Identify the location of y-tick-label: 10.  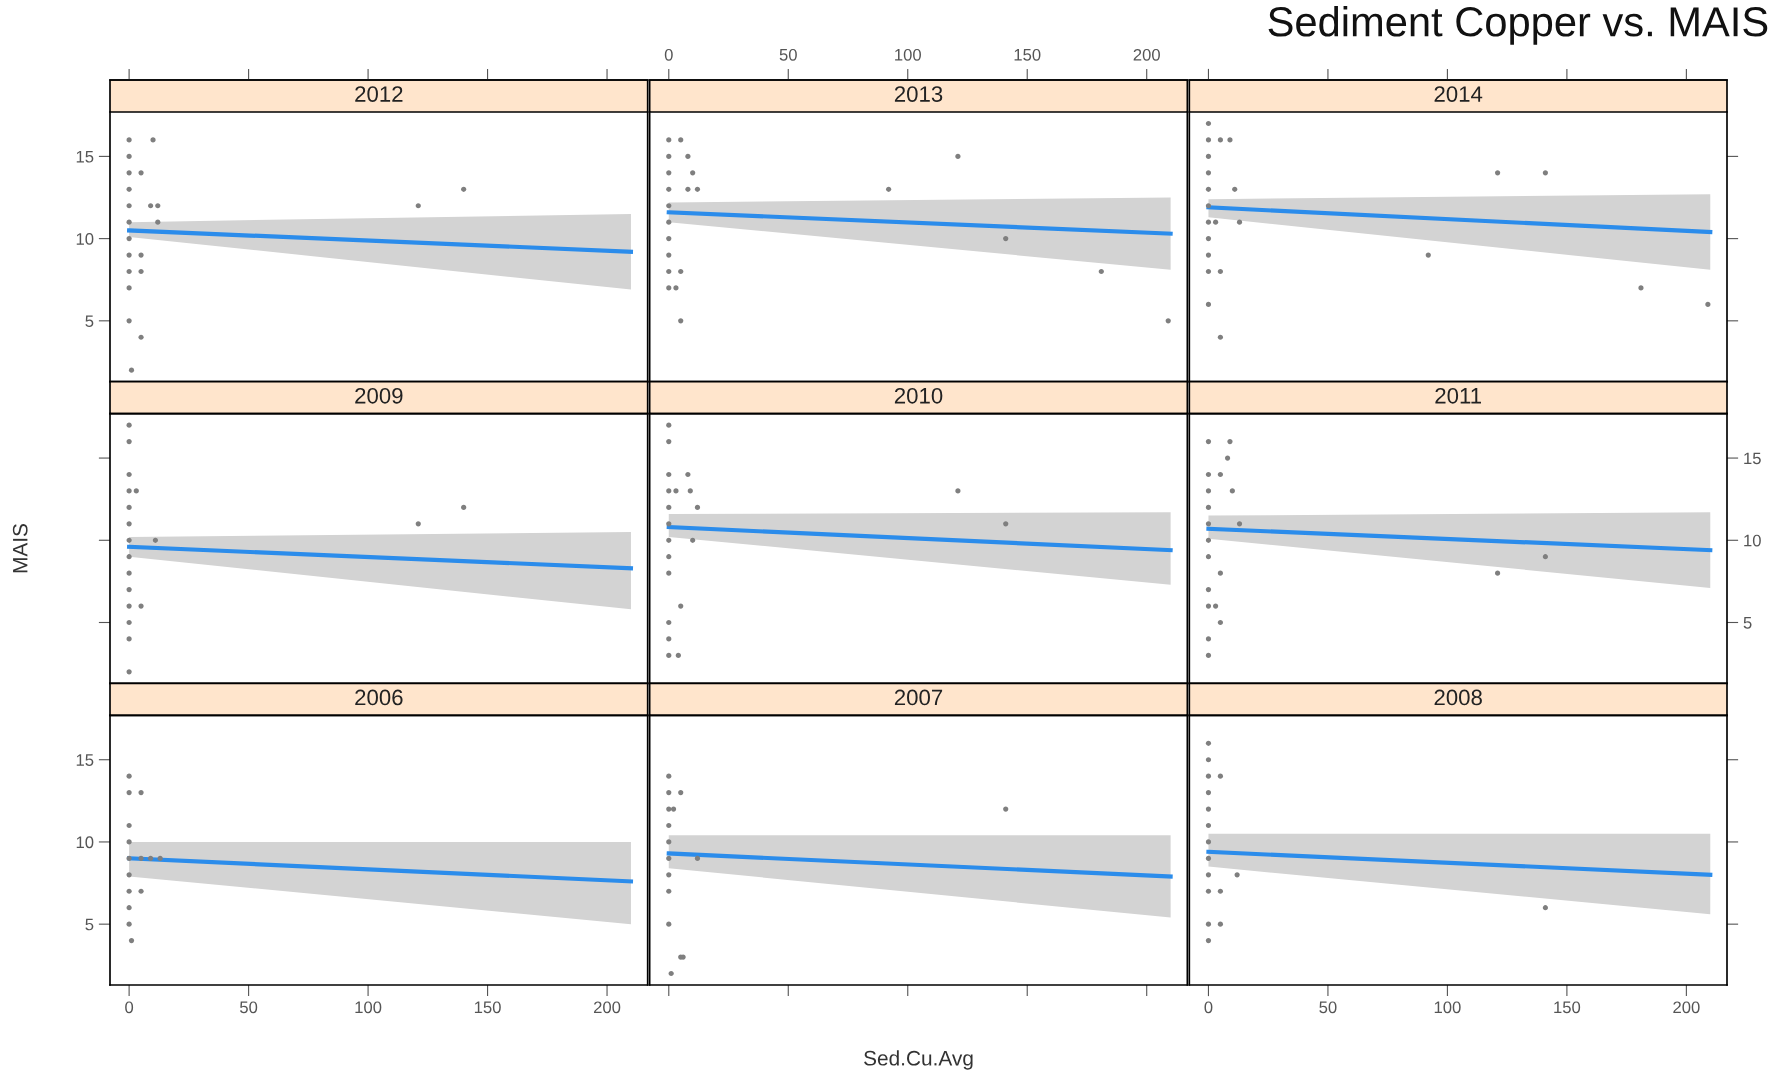
(85, 239).